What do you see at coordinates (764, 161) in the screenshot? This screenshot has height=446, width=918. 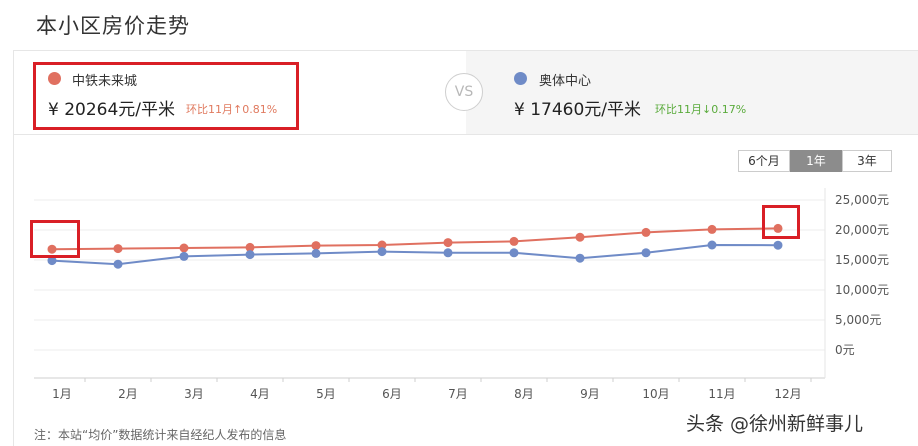 I see `period-6-months: 6个月` at bounding box center [764, 161].